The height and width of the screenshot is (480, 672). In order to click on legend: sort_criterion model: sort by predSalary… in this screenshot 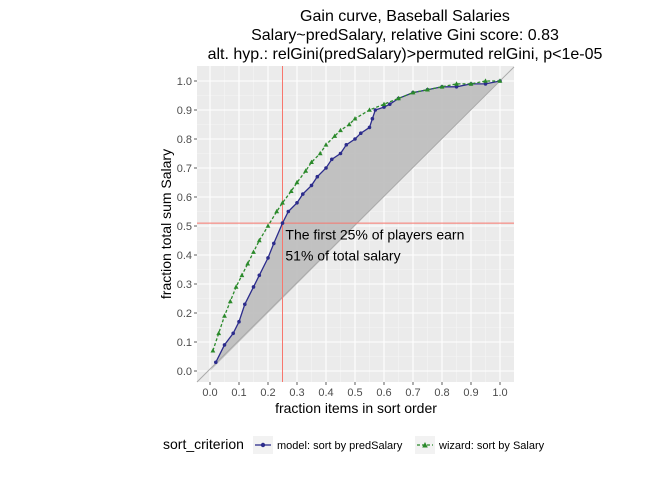, I will do `click(354, 445)`.